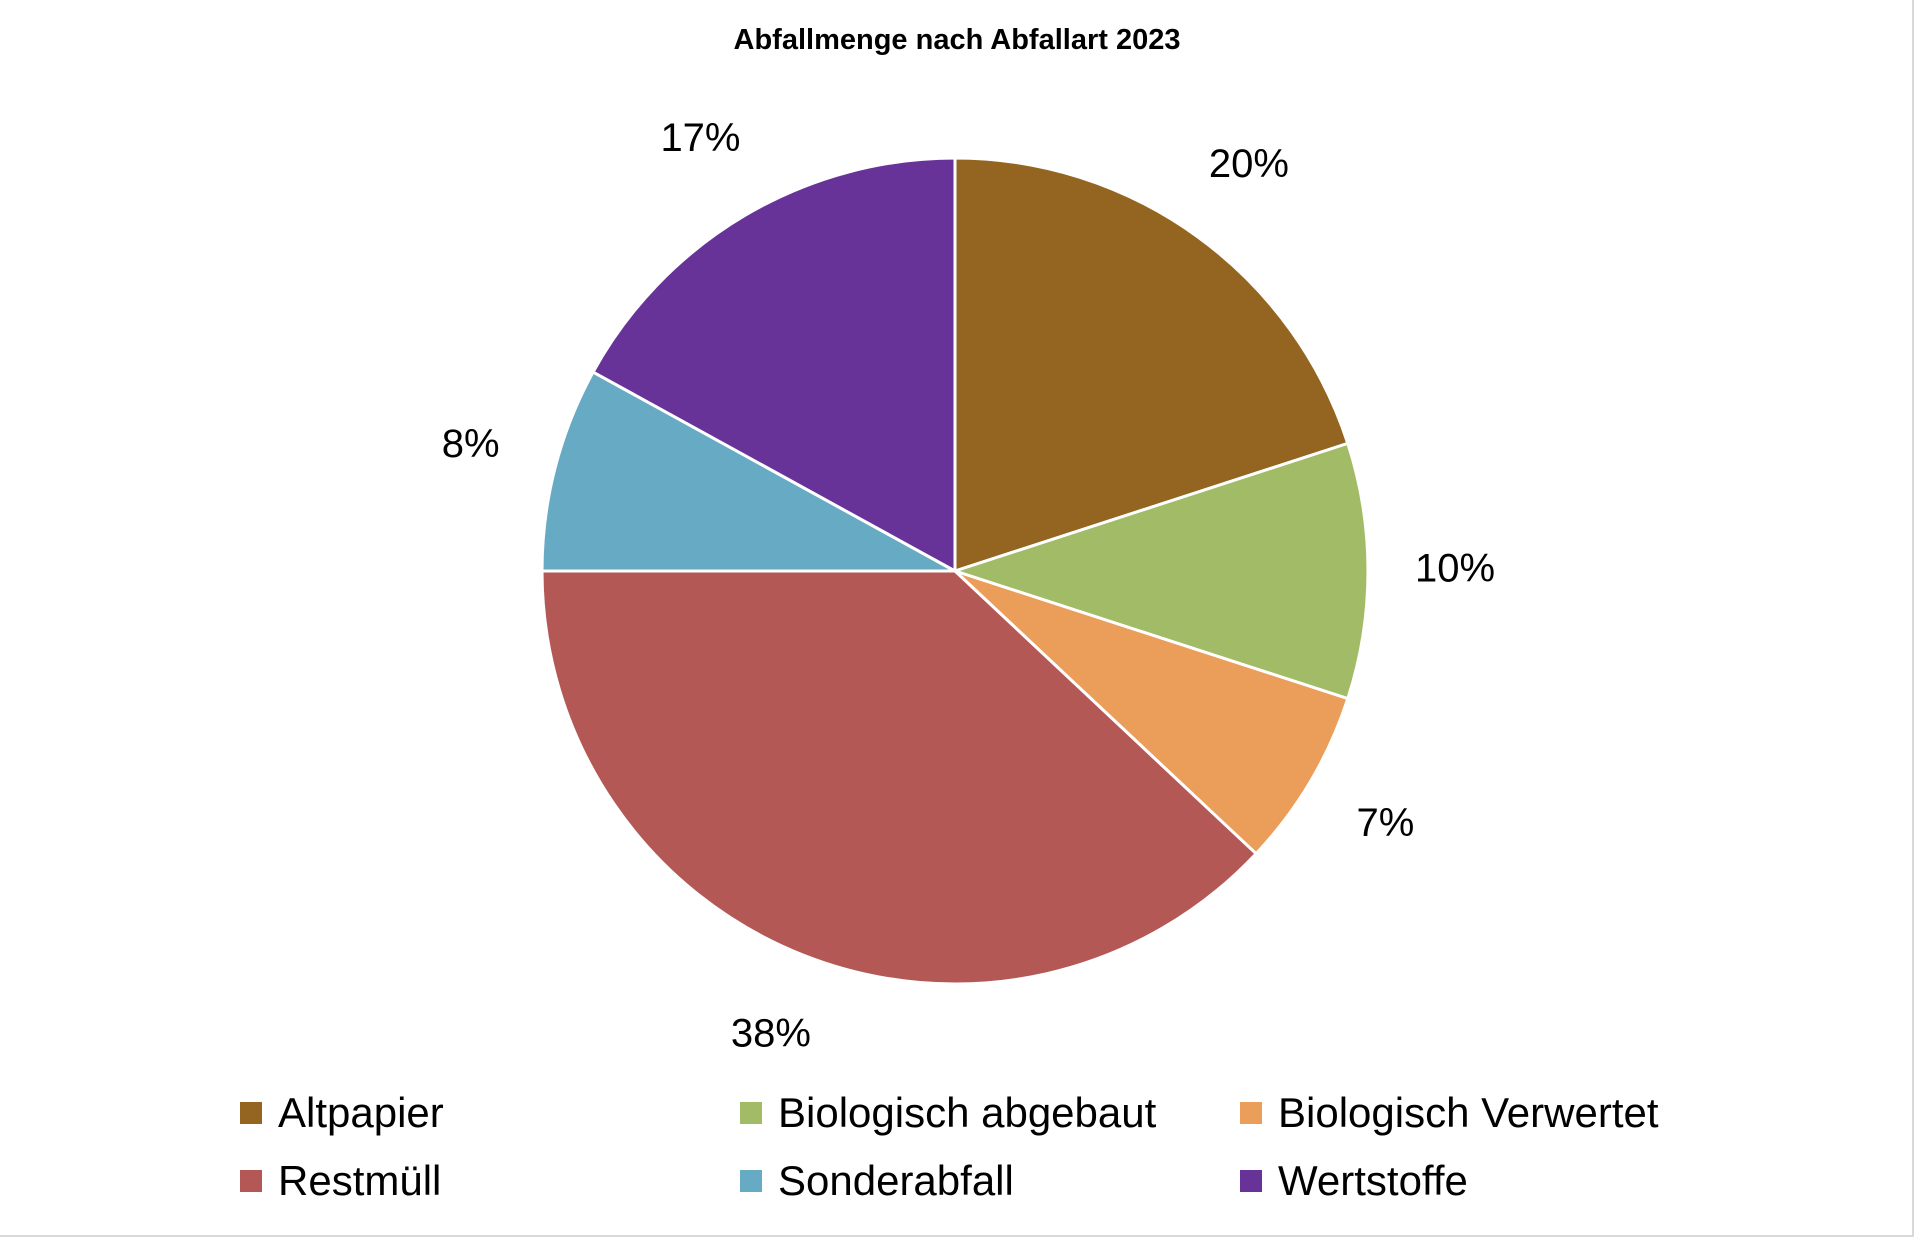  What do you see at coordinates (1455, 569) in the screenshot?
I see `data-label-biologisch-abgebaut: 10%` at bounding box center [1455, 569].